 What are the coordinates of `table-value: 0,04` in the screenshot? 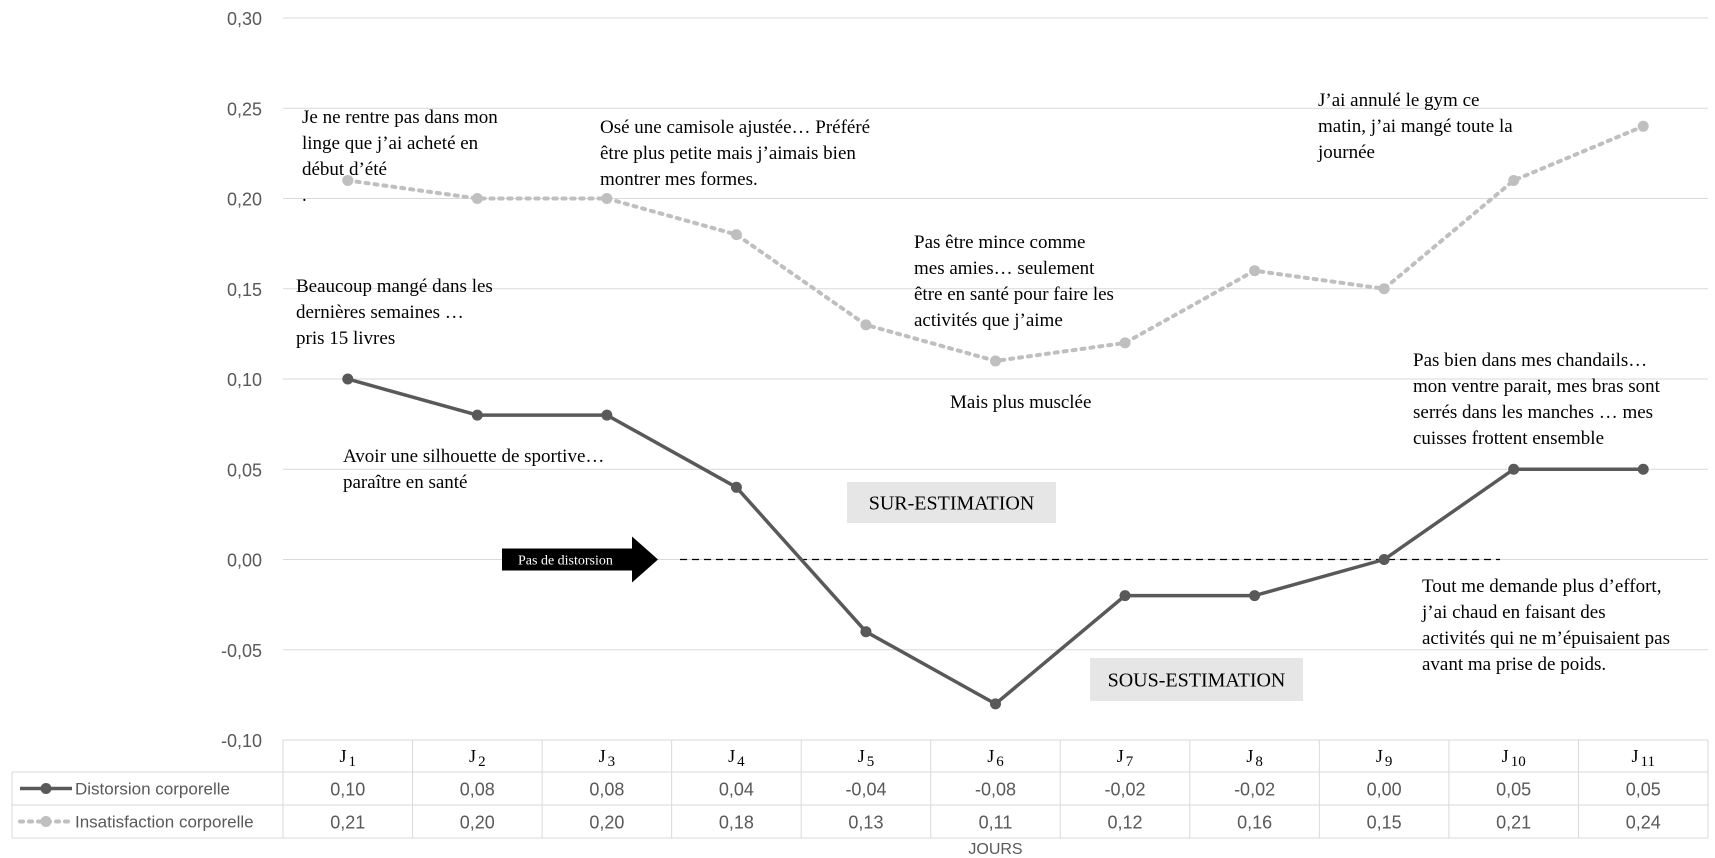 It's located at (736, 790).